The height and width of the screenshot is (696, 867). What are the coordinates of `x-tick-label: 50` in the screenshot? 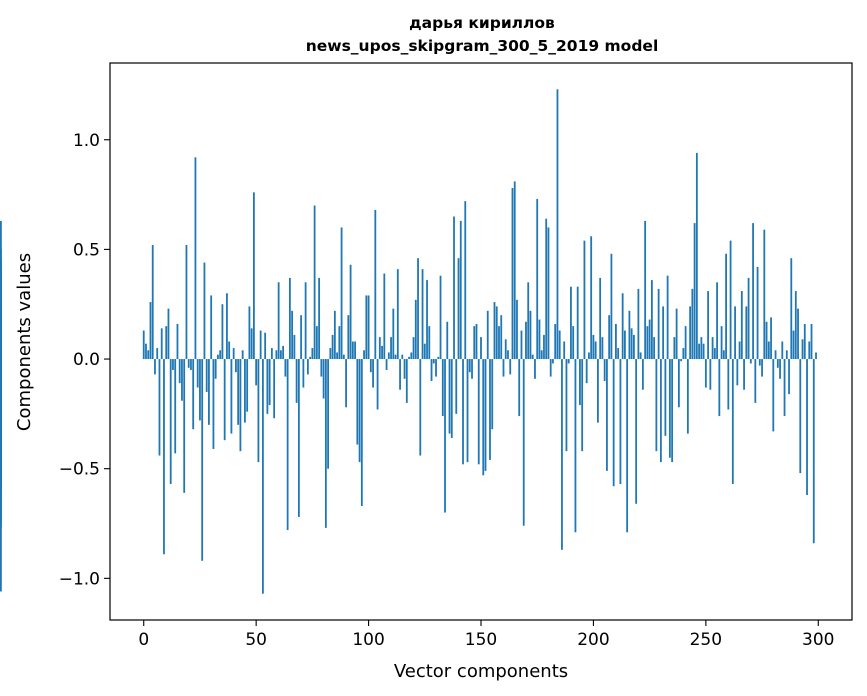 It's located at (256, 640).